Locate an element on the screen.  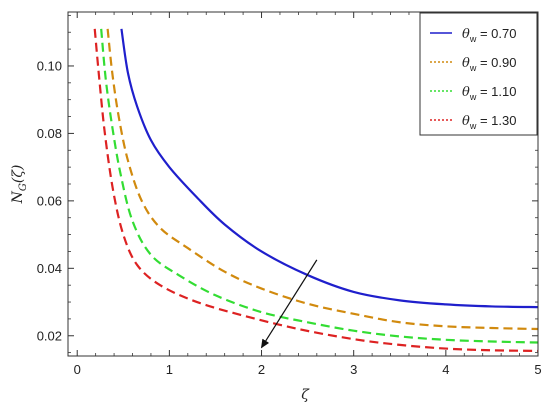
y-tick-label: 0.06 is located at coordinates (49, 200).